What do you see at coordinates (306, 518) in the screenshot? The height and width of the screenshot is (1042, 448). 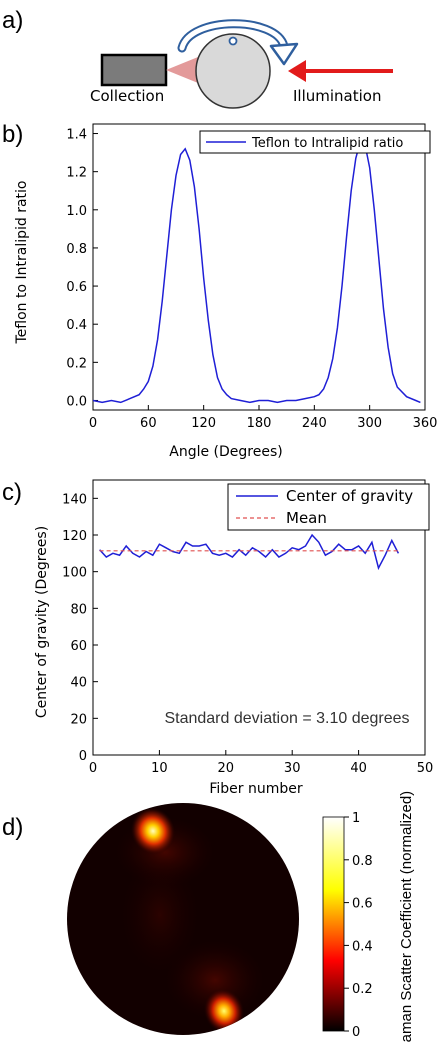 I see `chart-c-legend-label-2: Mean` at bounding box center [306, 518].